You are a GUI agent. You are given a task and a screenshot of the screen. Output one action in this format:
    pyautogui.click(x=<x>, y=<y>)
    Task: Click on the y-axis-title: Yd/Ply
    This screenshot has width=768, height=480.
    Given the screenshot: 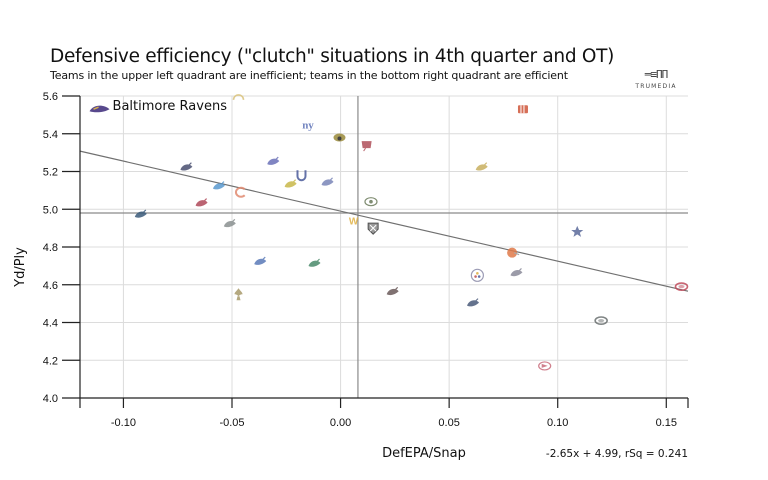 What is the action you would take?
    pyautogui.click(x=20, y=267)
    